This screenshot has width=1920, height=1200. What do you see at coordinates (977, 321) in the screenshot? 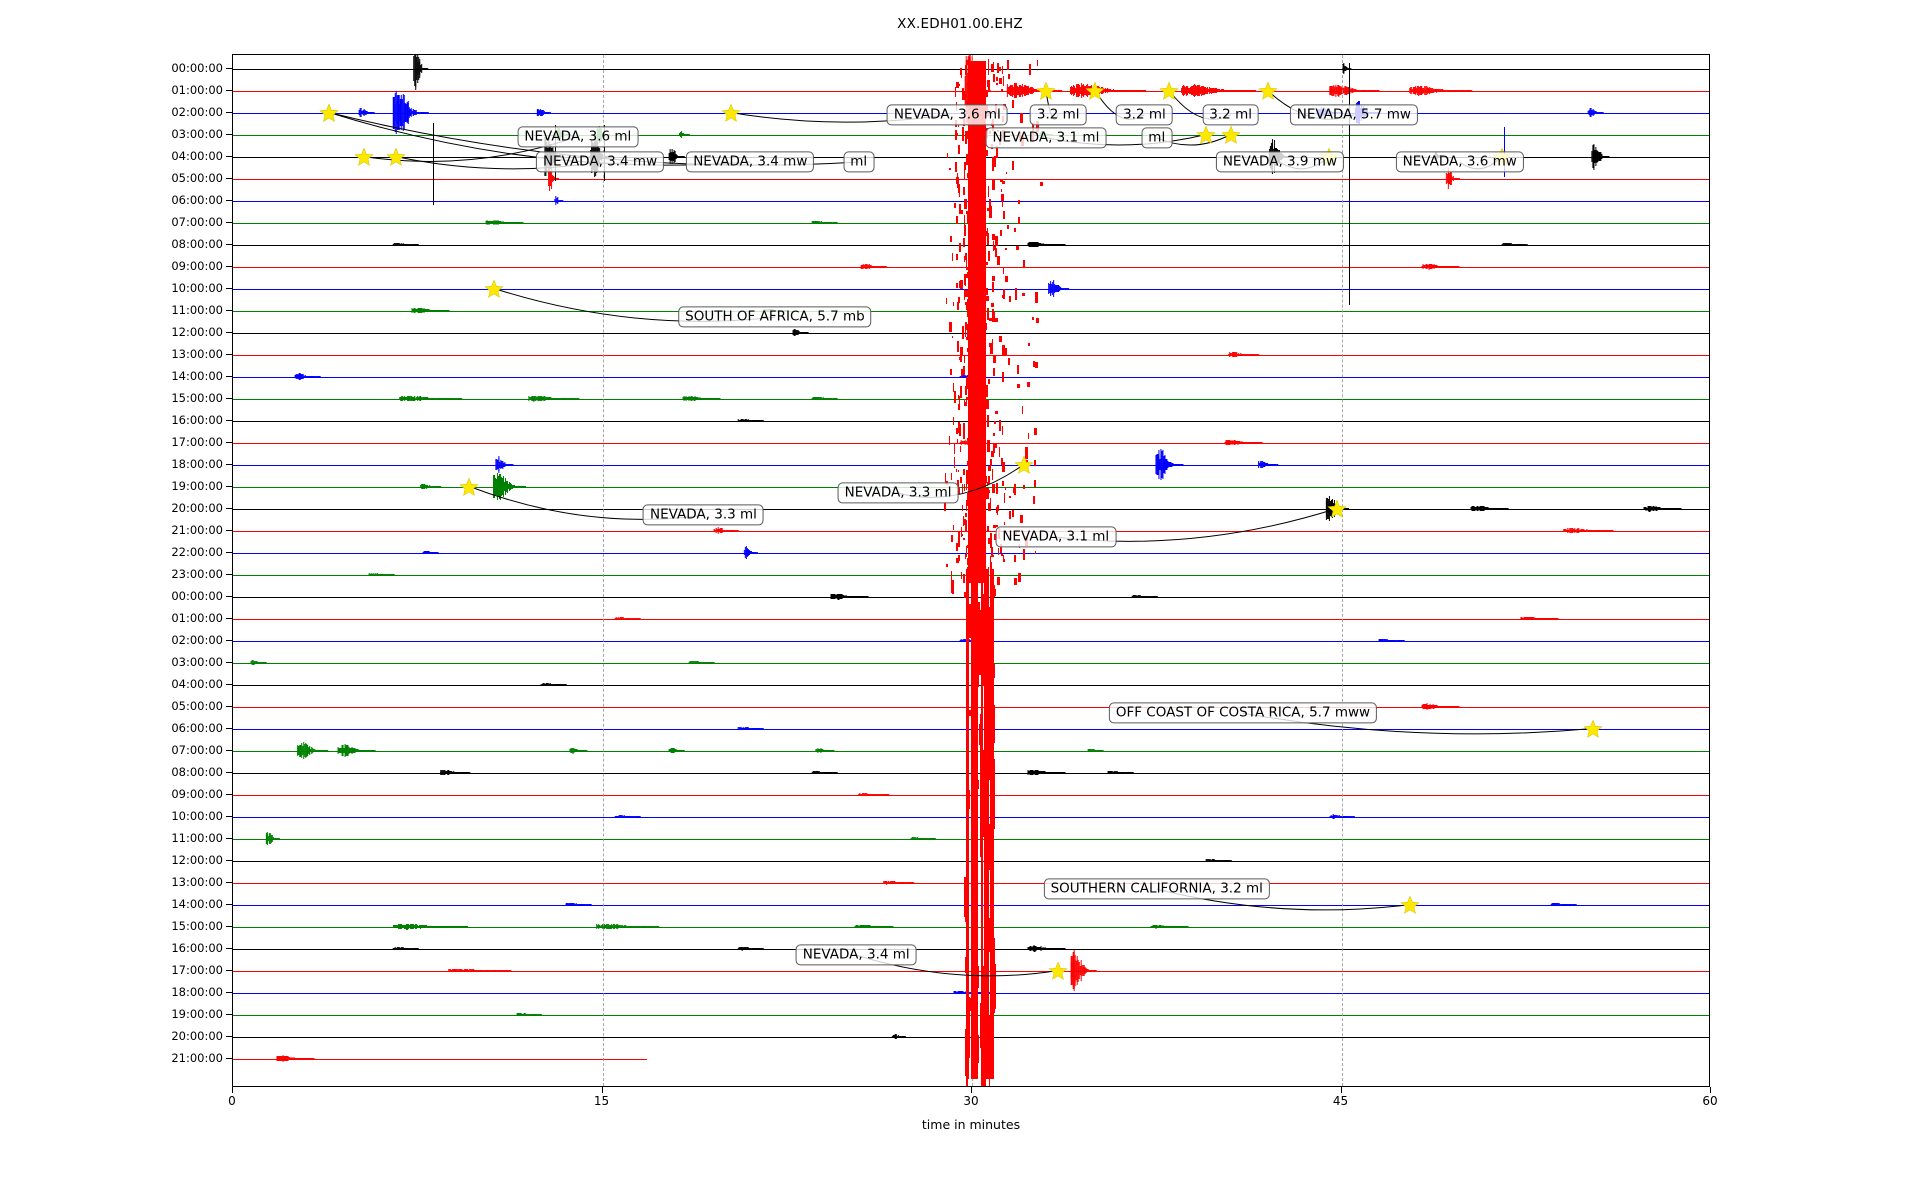
I see `saturated-signal-band` at bounding box center [977, 321].